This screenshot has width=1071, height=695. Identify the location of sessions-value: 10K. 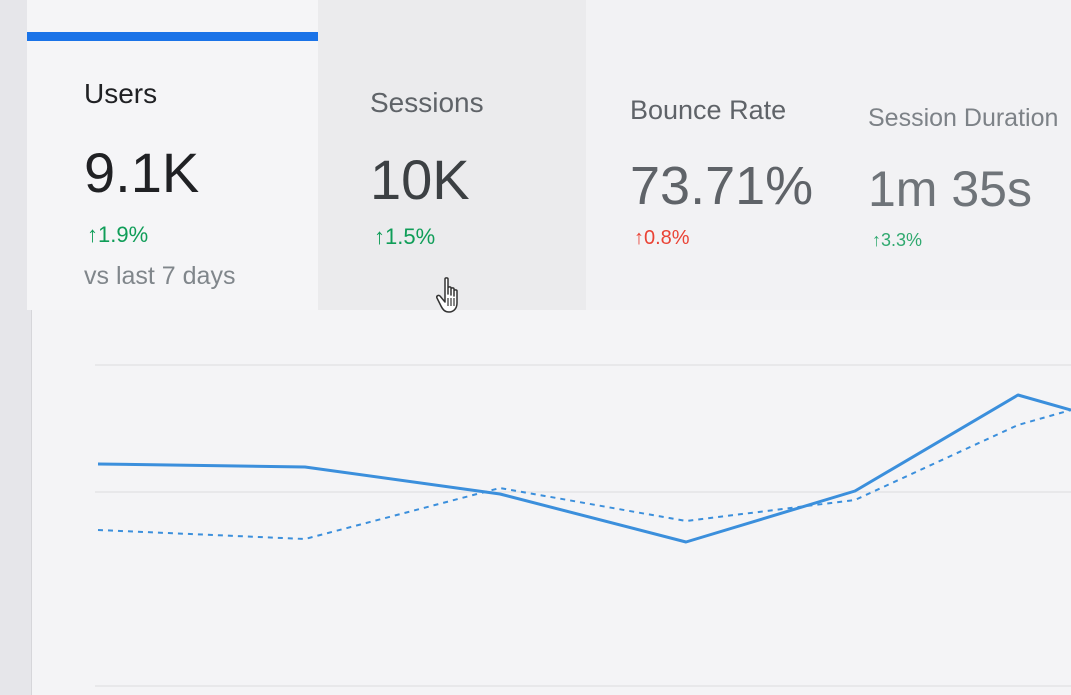
(420, 179).